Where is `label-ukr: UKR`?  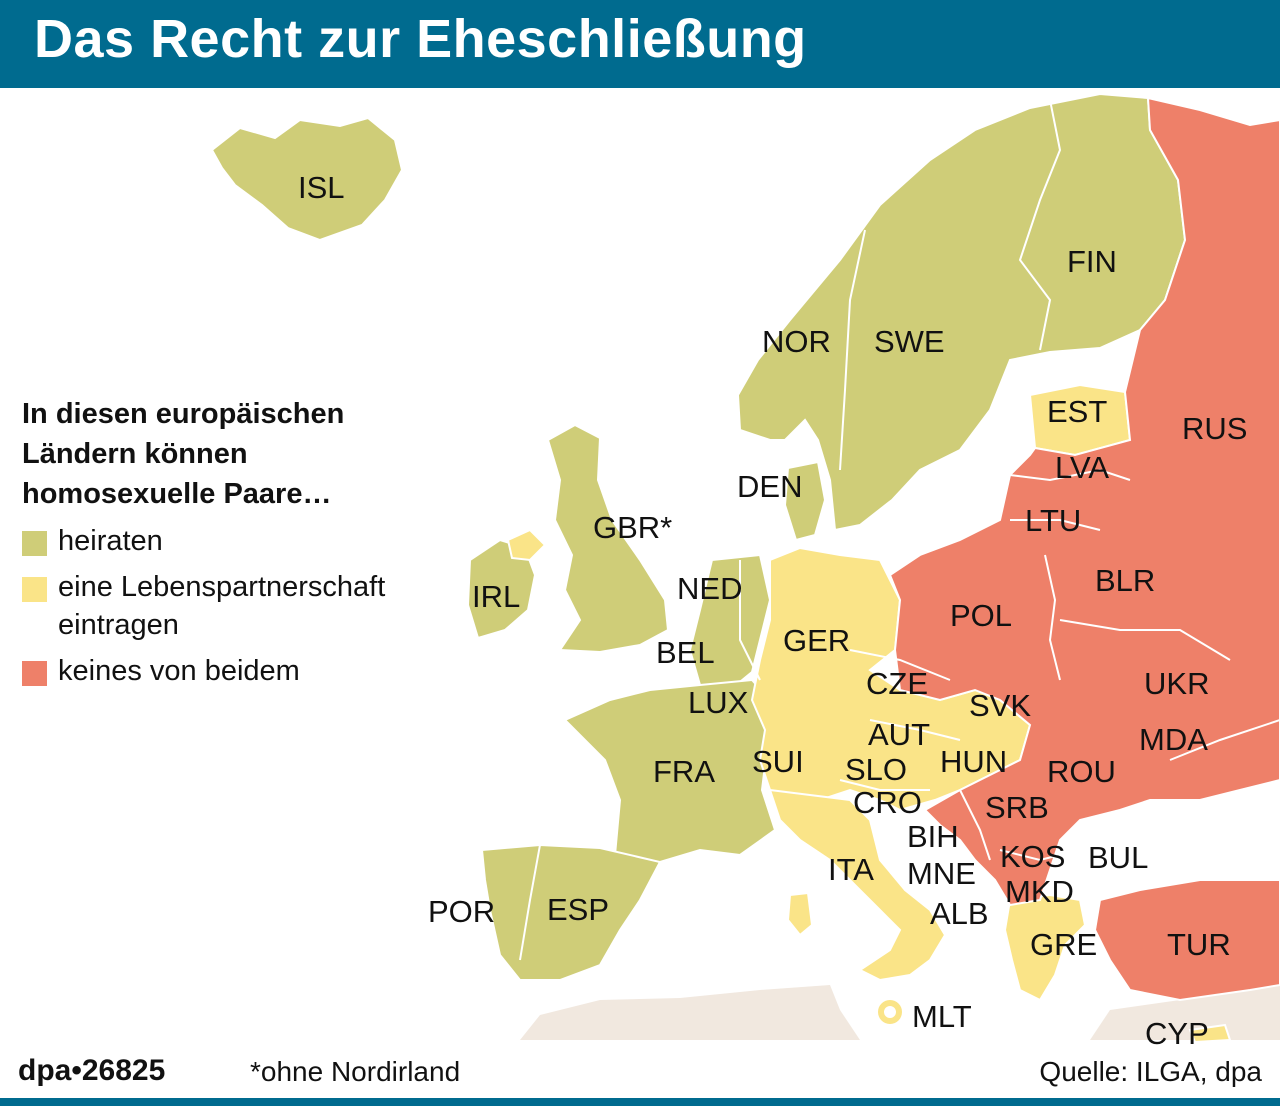 label-ukr: UKR is located at coordinates (1176, 683).